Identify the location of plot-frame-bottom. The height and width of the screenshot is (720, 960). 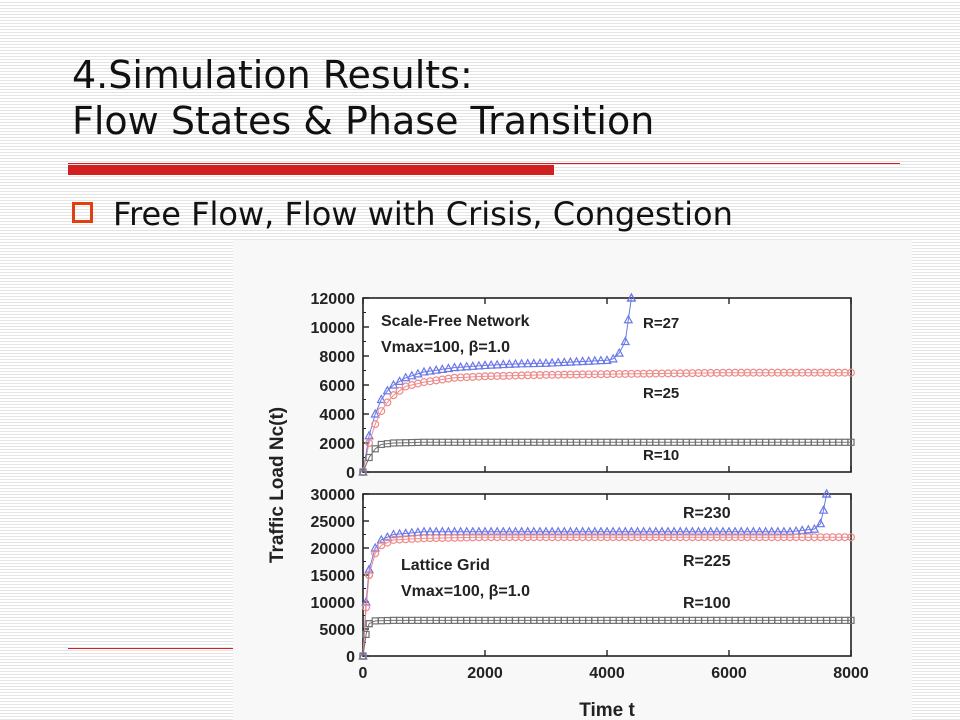
(607, 575).